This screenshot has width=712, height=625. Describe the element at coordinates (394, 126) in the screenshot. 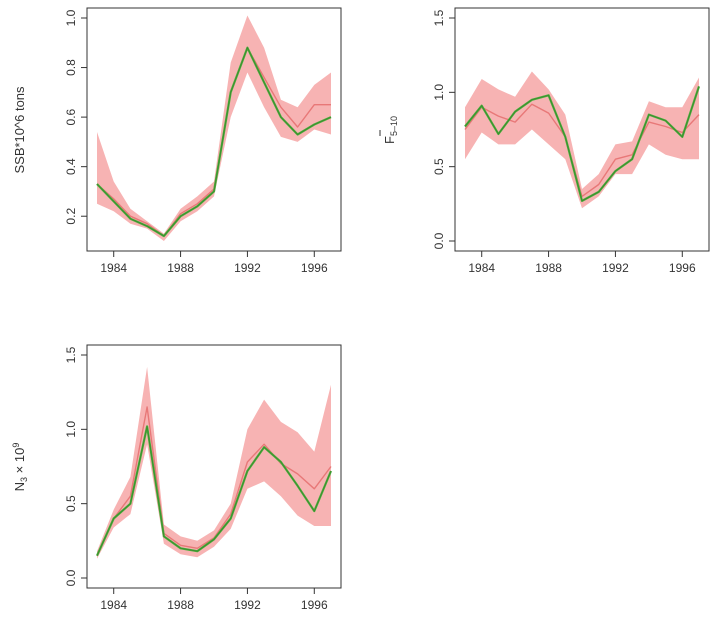

I see `y-axis-title-subscript: 5–10` at that location.